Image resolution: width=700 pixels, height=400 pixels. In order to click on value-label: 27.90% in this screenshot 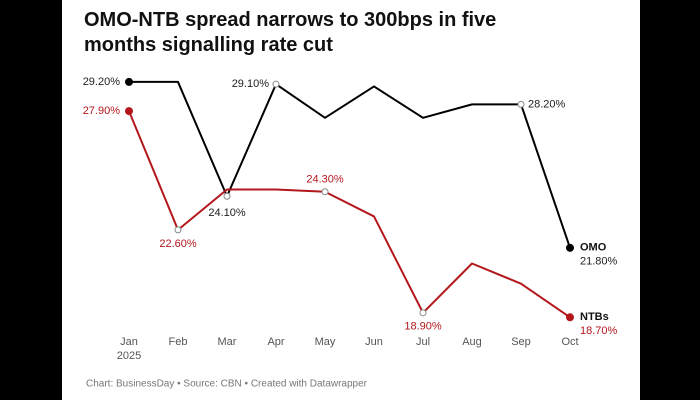, I will do `click(102, 111)`.